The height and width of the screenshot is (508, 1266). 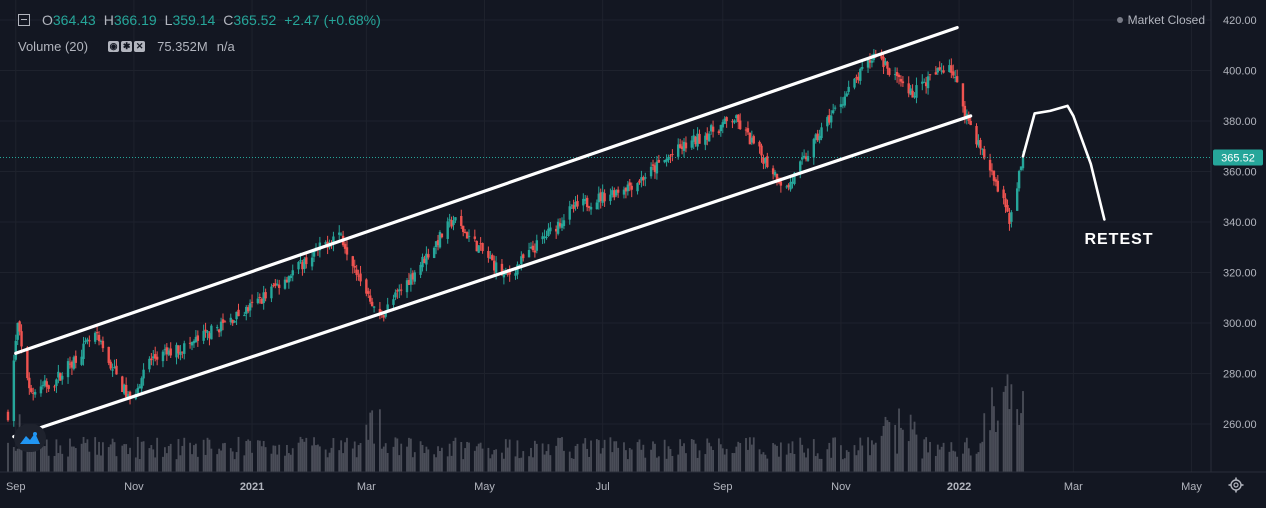 What do you see at coordinates (1119, 20) in the screenshot?
I see `status-dot` at bounding box center [1119, 20].